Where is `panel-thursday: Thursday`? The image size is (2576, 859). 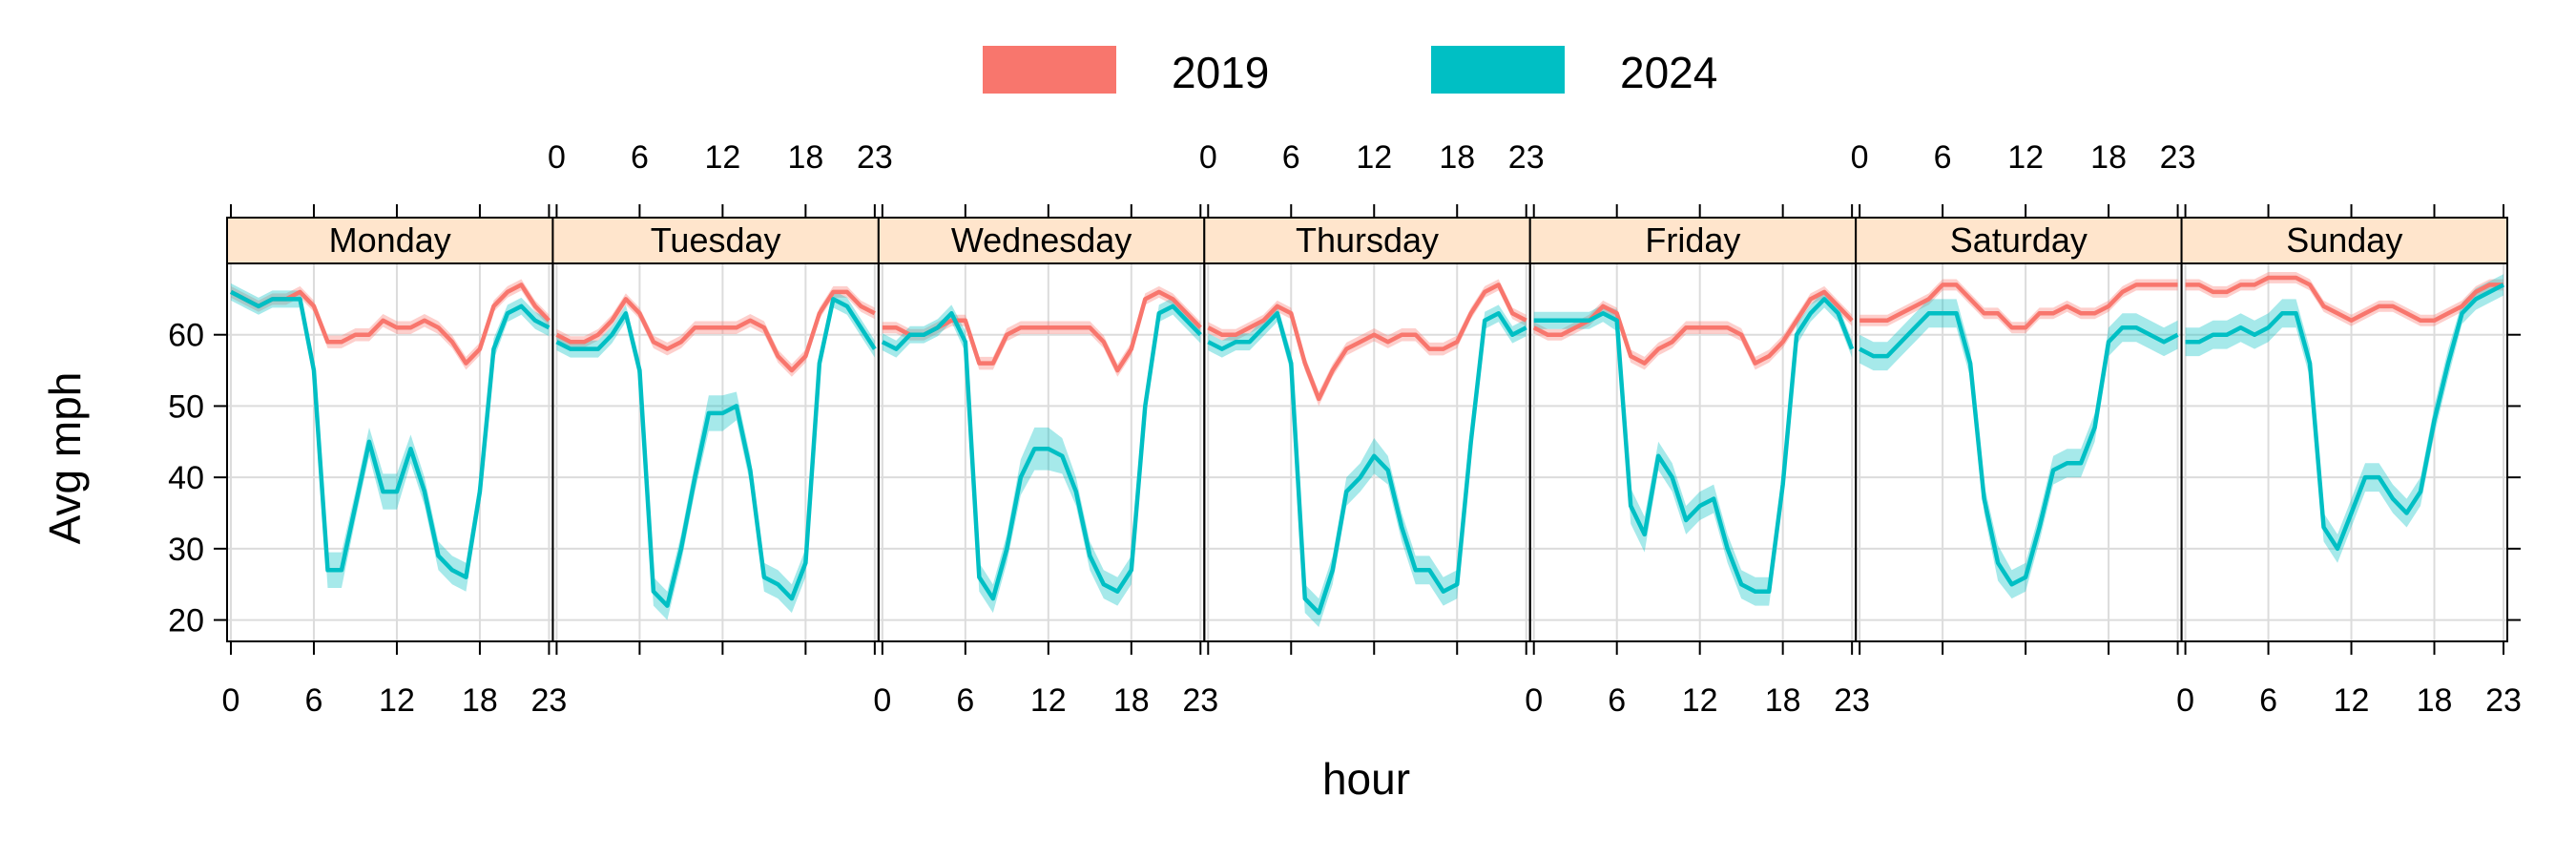
panel-thursday: Thursday is located at coordinates (1367, 429).